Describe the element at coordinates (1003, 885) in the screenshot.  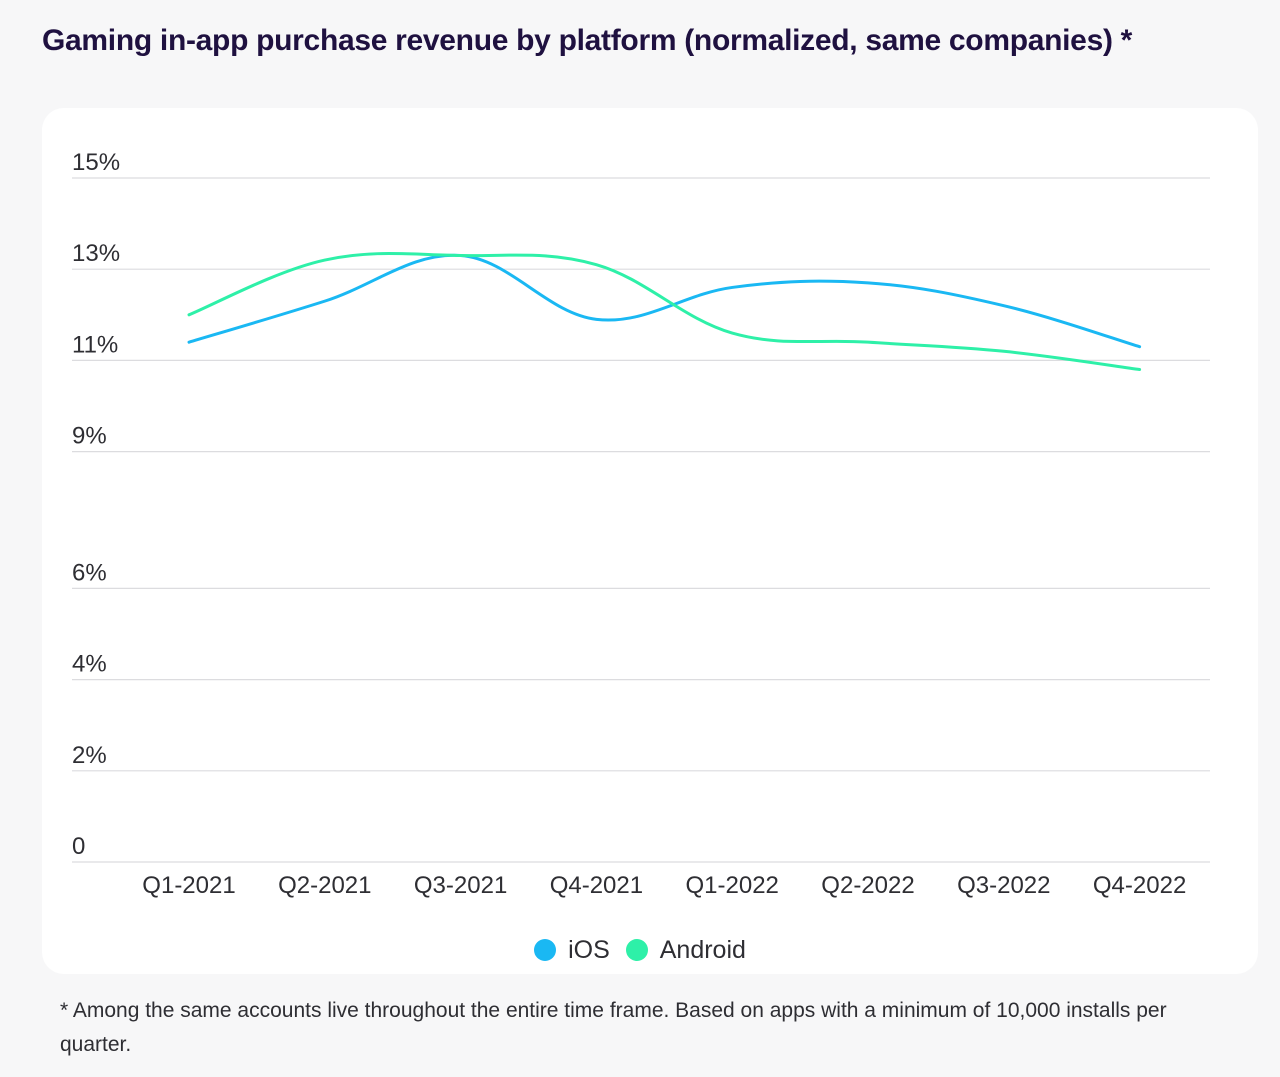
I see `x-tick-label: Q3-2022` at that location.